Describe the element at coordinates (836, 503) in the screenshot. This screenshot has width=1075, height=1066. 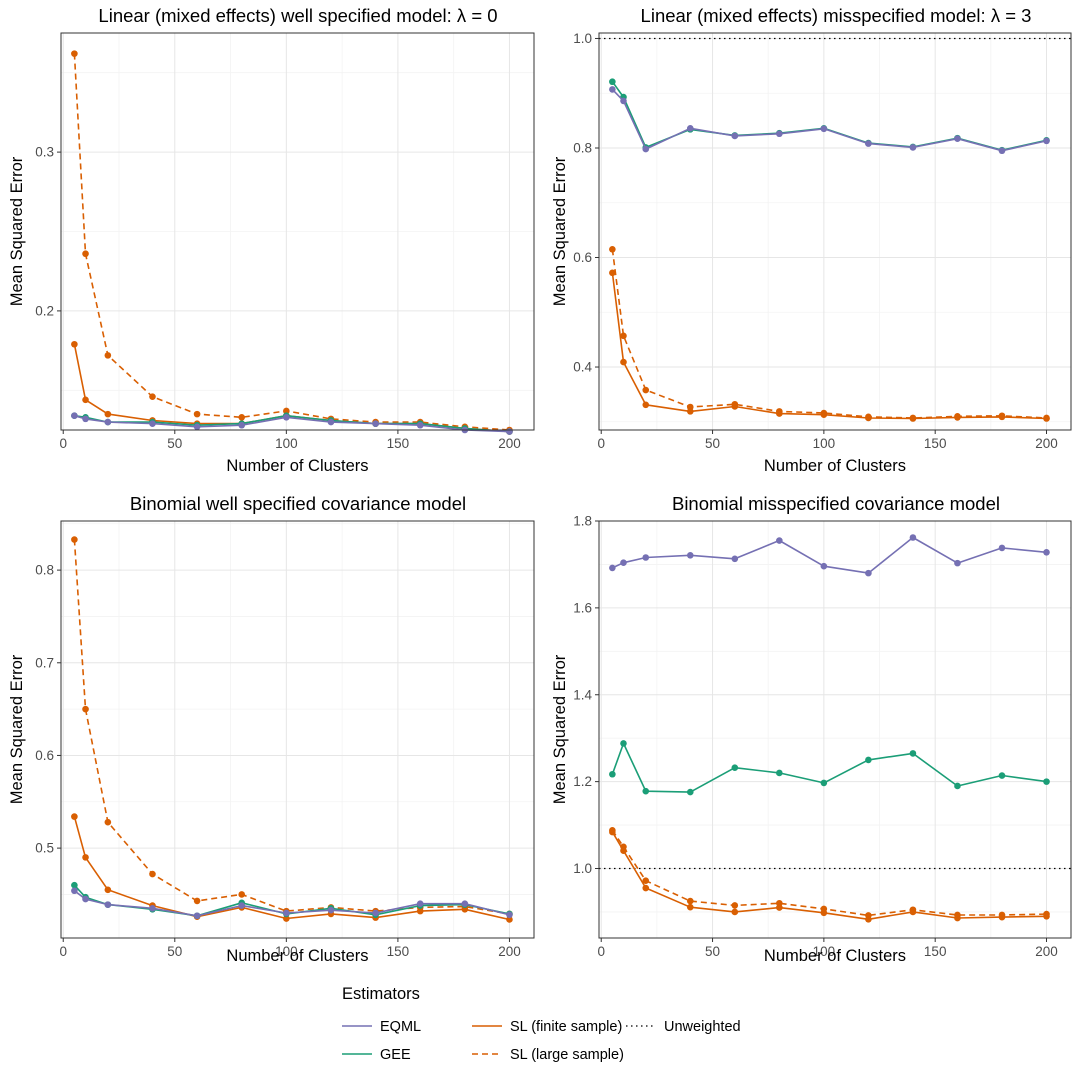
I see `panel-title: Binomial misspecified covariance model` at that location.